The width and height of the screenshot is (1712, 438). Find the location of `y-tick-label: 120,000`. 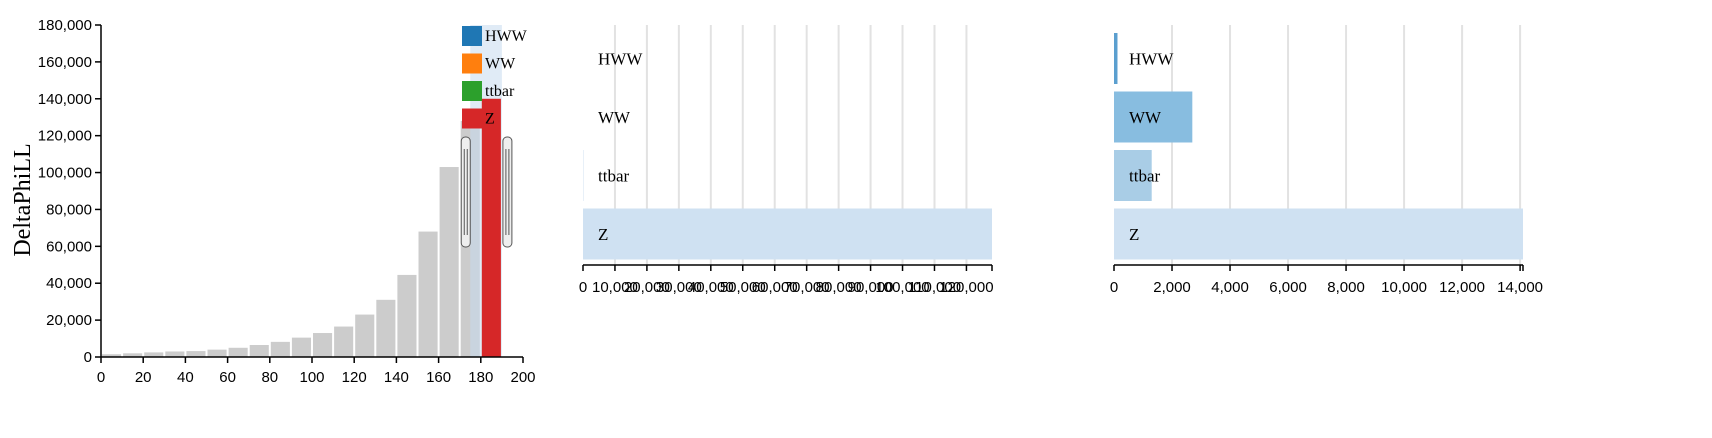

y-tick-label: 120,000 is located at coordinates (65, 136).